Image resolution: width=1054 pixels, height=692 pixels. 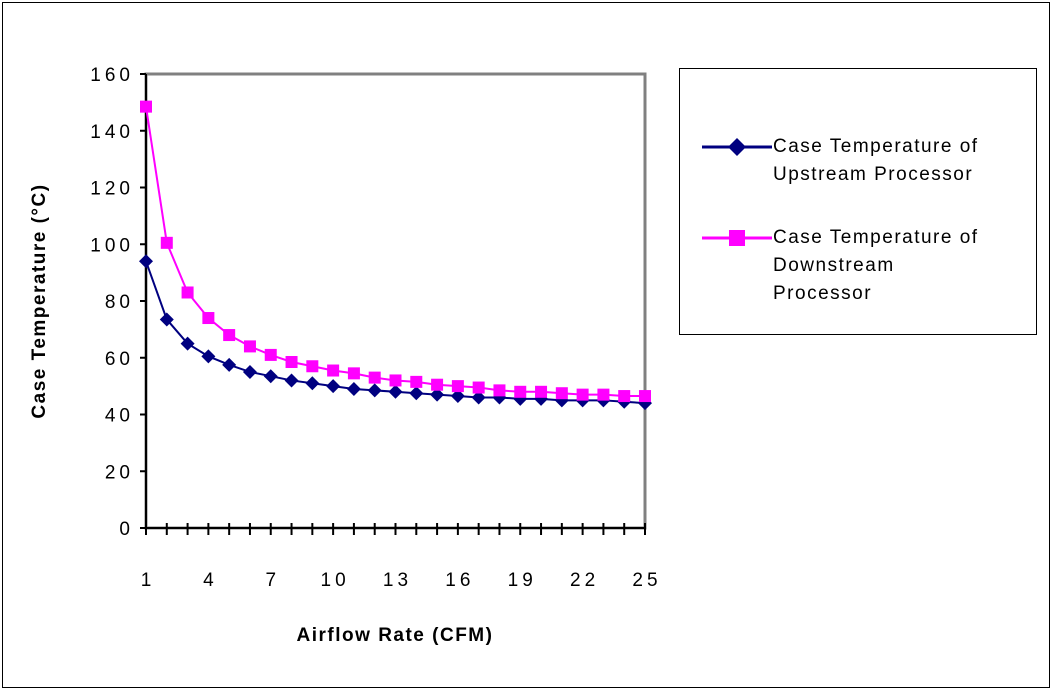 I want to click on x-tick-label: 19, so click(x=522, y=580).